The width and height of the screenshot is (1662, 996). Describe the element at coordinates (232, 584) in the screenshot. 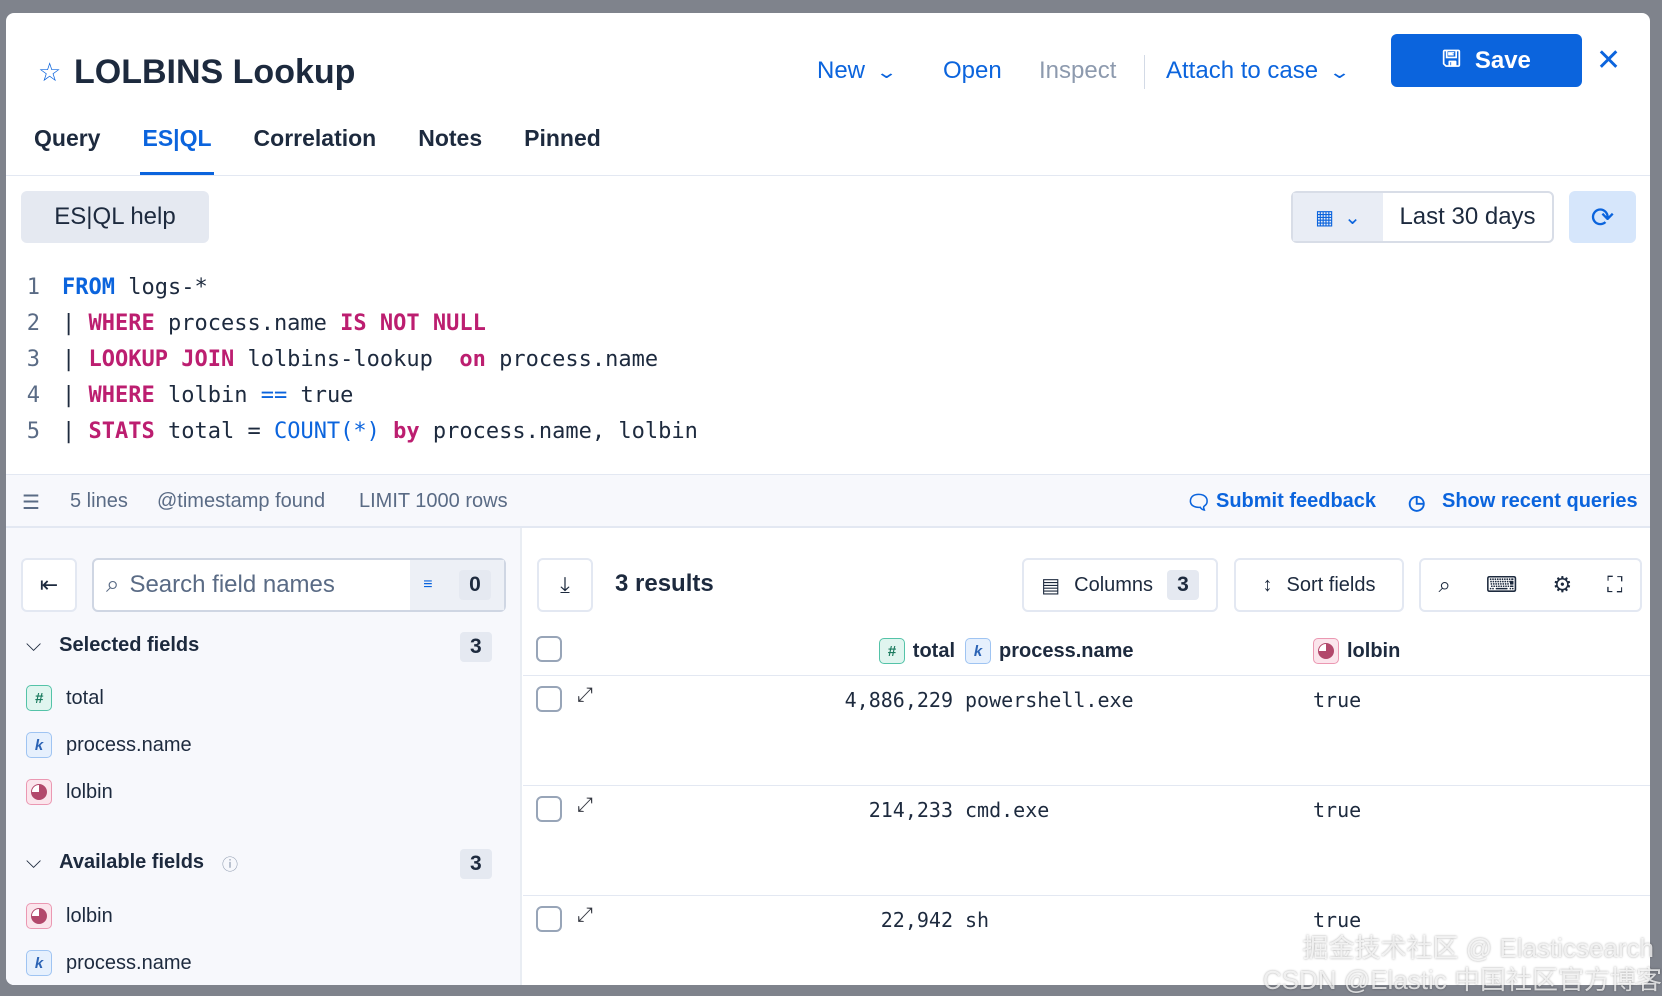

I see `search-input: Search field names` at that location.